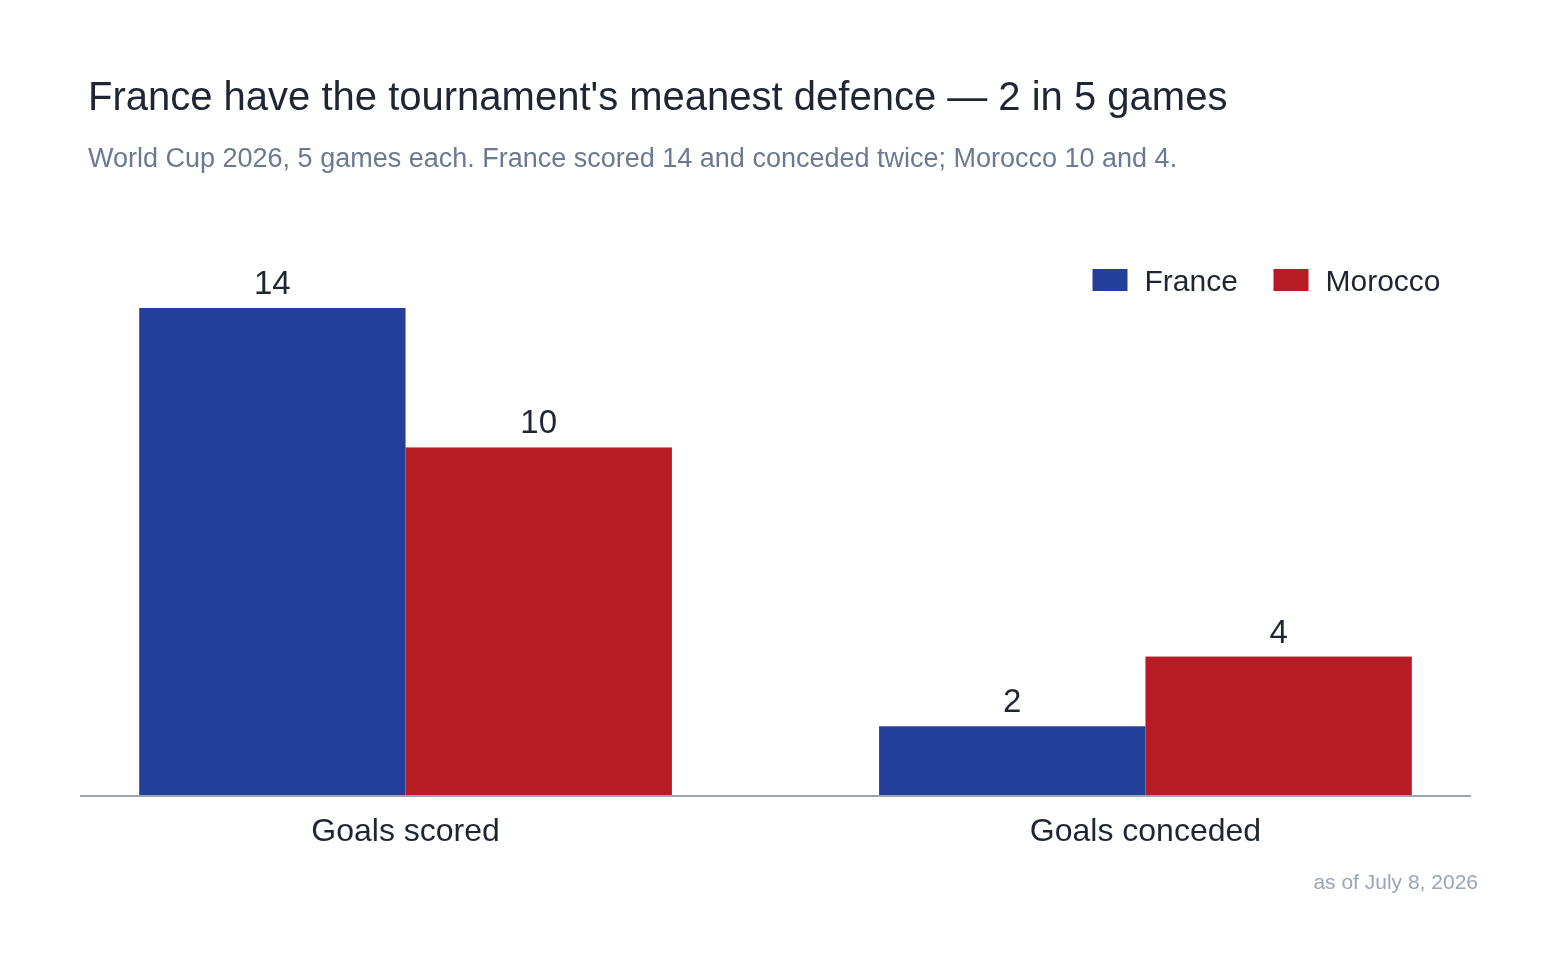 The height and width of the screenshot is (972, 1558). What do you see at coordinates (1012, 701) in the screenshot?
I see `data-label: 2` at bounding box center [1012, 701].